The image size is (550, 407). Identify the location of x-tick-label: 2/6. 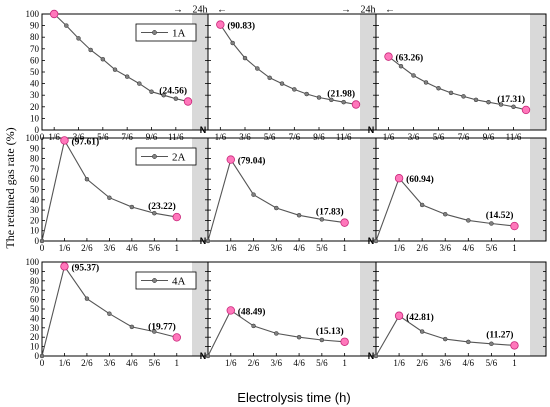
(87, 363).